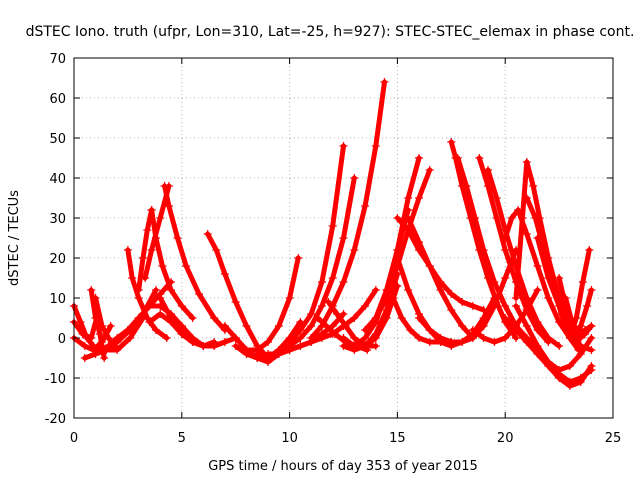 The width and height of the screenshot is (640, 480). What do you see at coordinates (343, 466) in the screenshot?
I see `x-axis-label: GPS time / hours of day 353 of year 2015` at bounding box center [343, 466].